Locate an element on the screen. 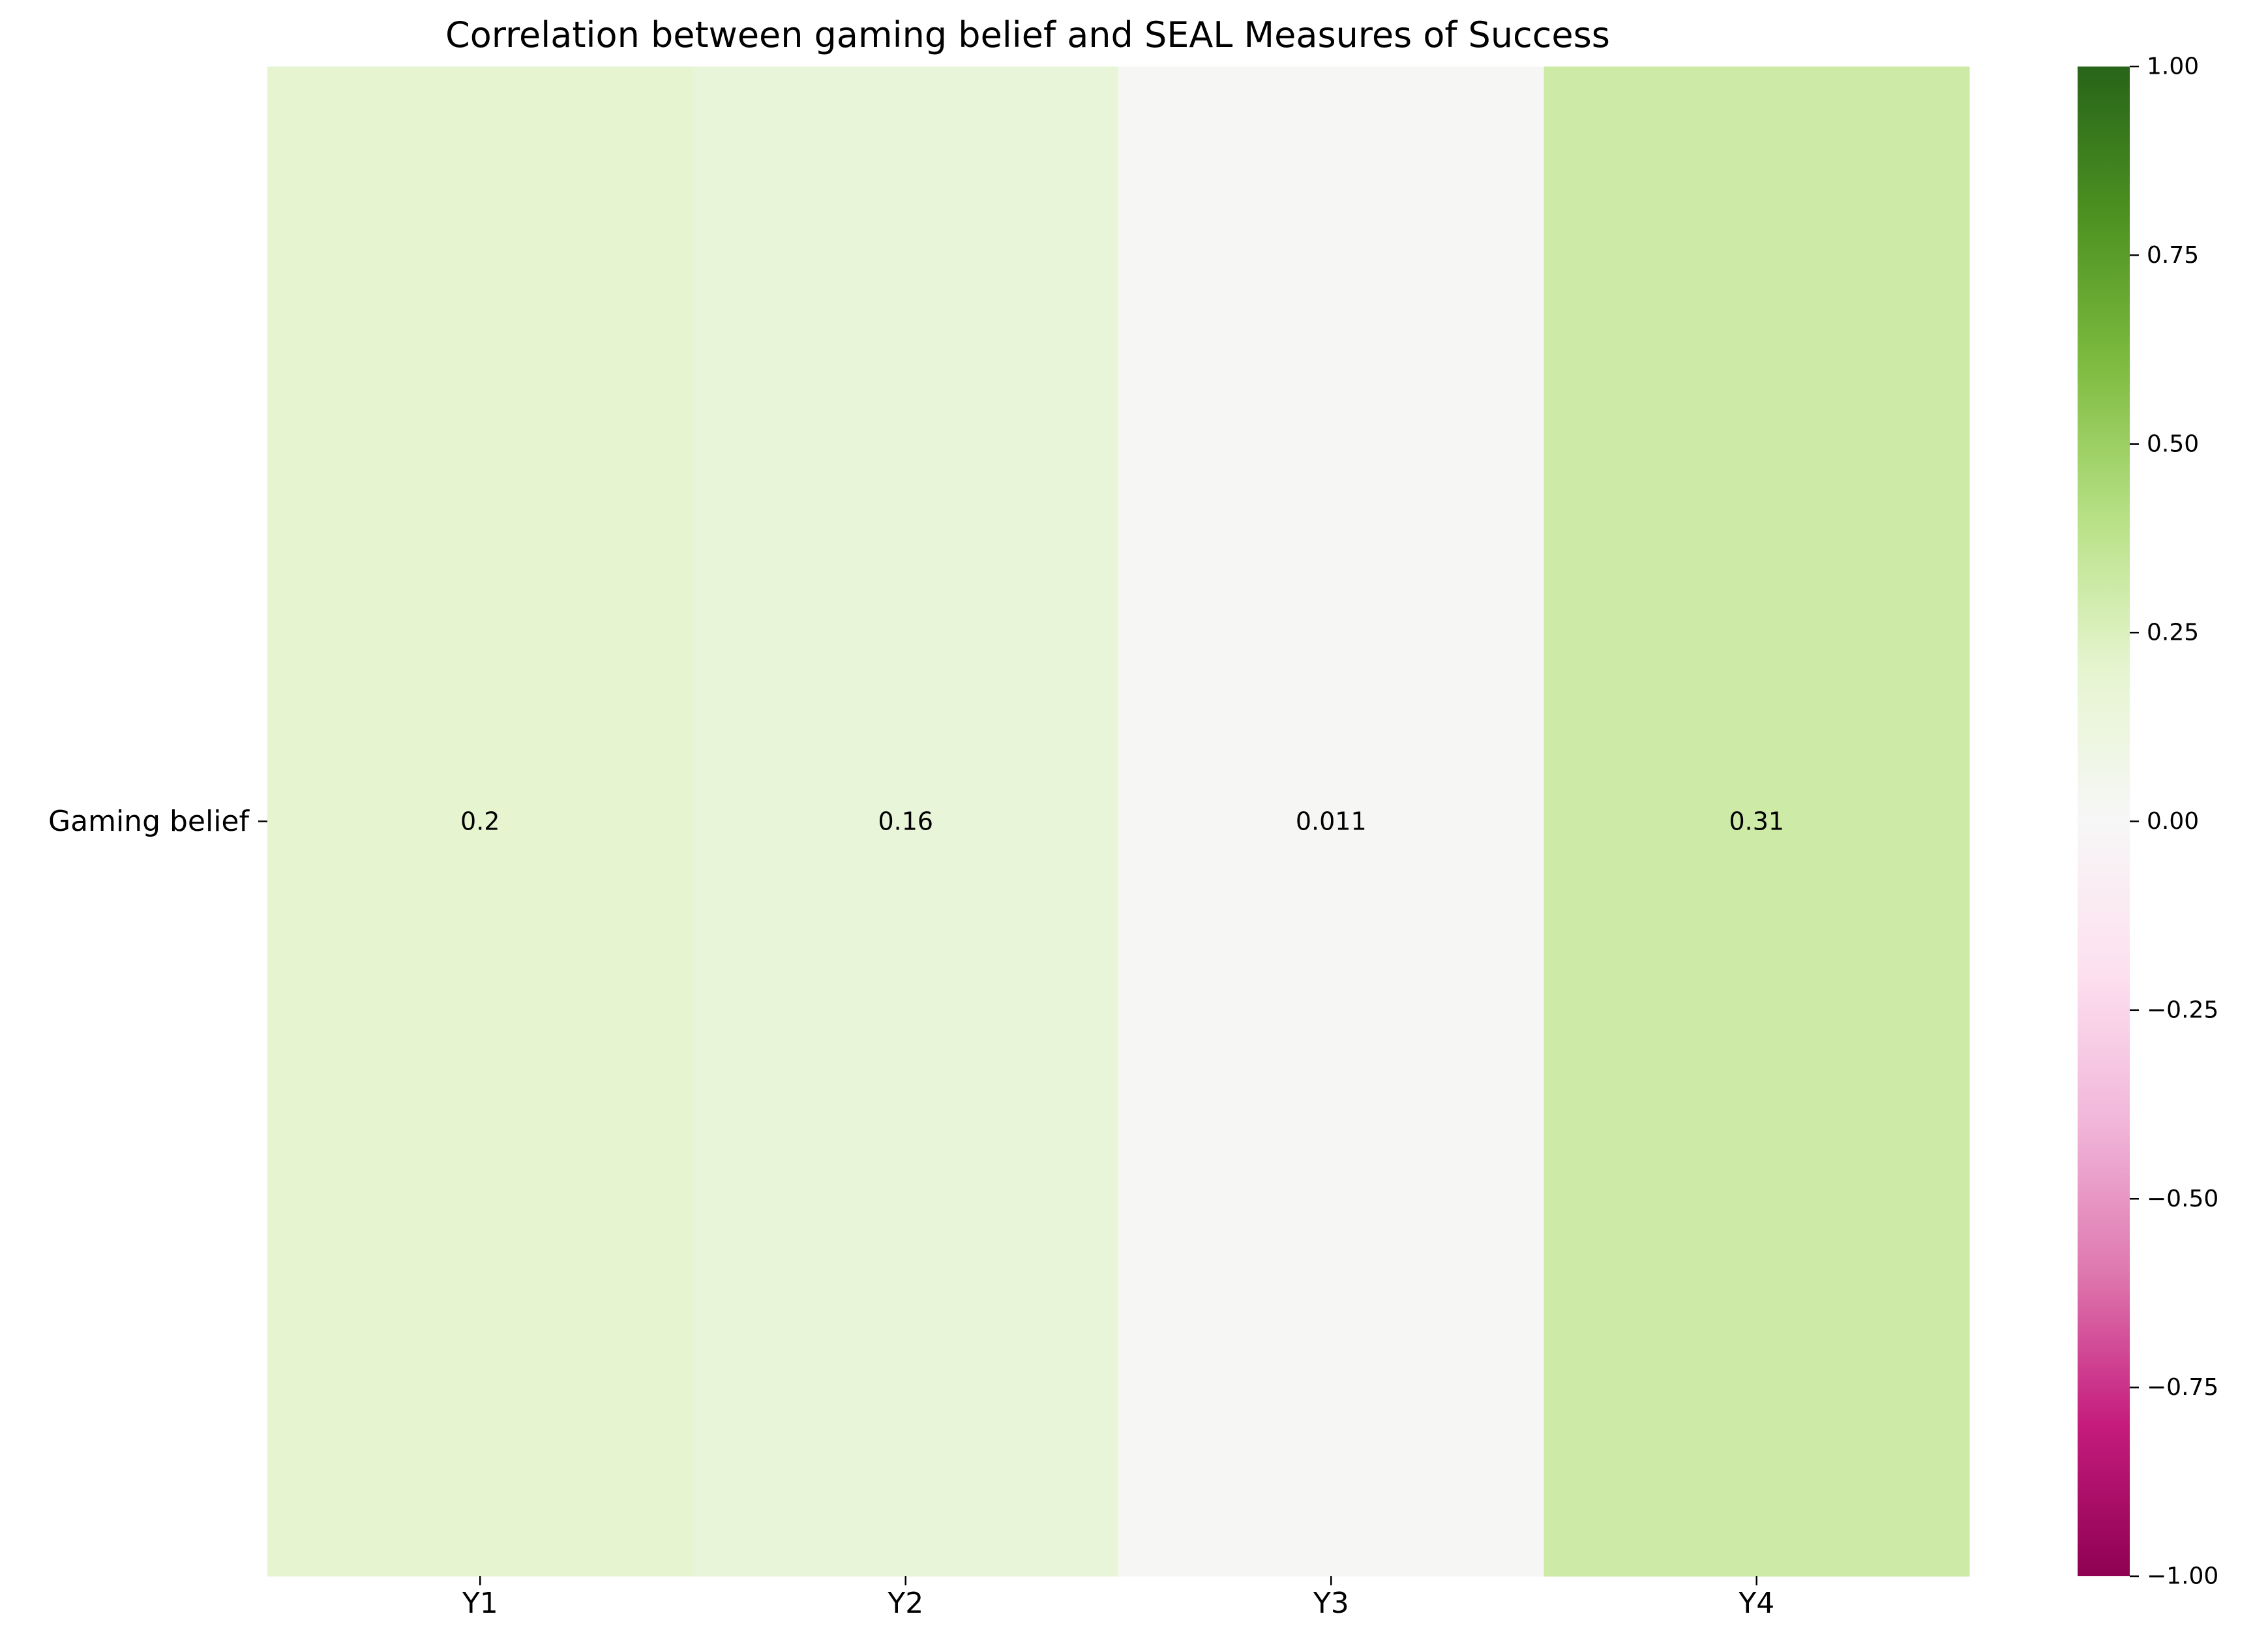 The width and height of the screenshot is (2268, 1646). x-tick-label: Y2 is located at coordinates (905, 1603).